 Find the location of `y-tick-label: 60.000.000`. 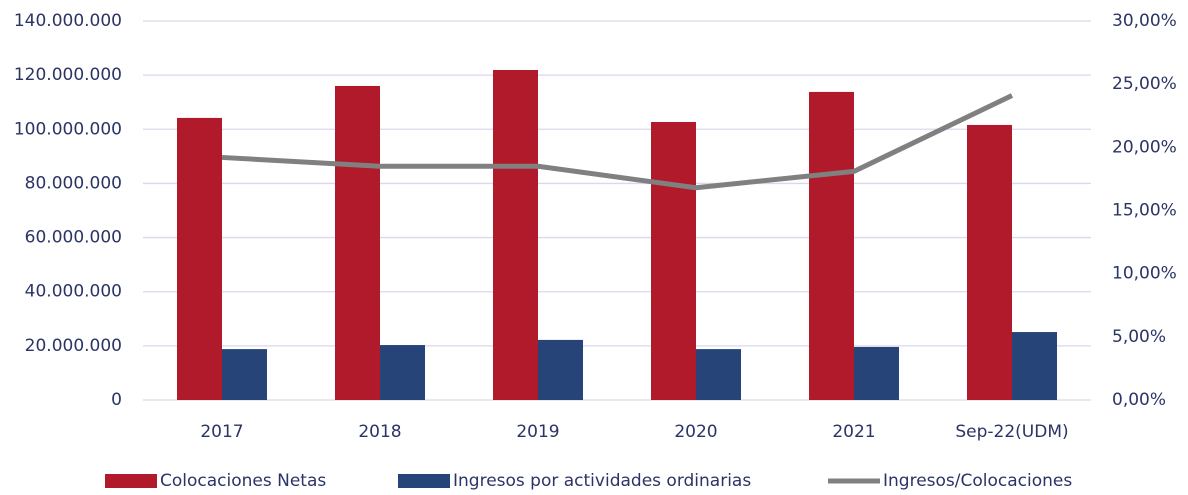

y-tick-label: 60.000.000 is located at coordinates (73, 238).